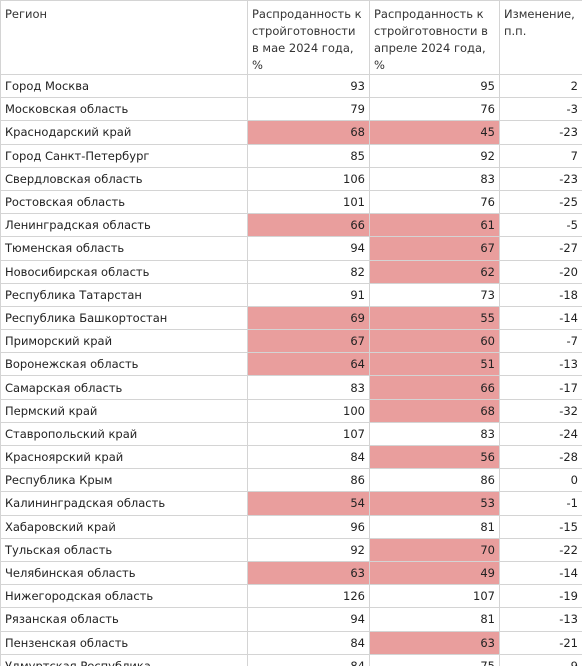 The height and width of the screenshot is (666, 582). I want to click on region-cell: Рязанская область, so click(124, 619).